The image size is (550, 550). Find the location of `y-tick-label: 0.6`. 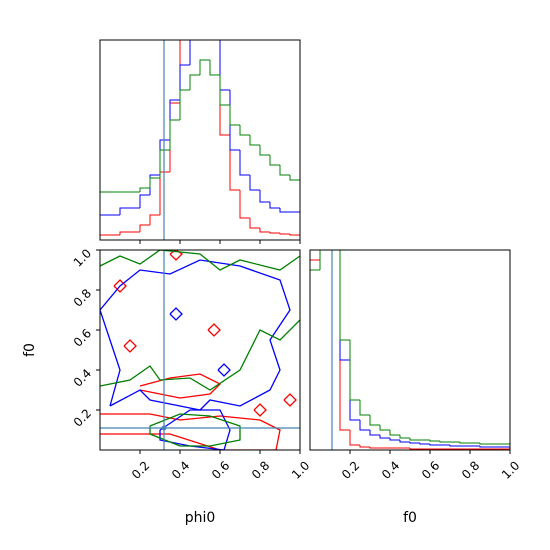

y-tick-label: 0.6 is located at coordinates (82, 337).